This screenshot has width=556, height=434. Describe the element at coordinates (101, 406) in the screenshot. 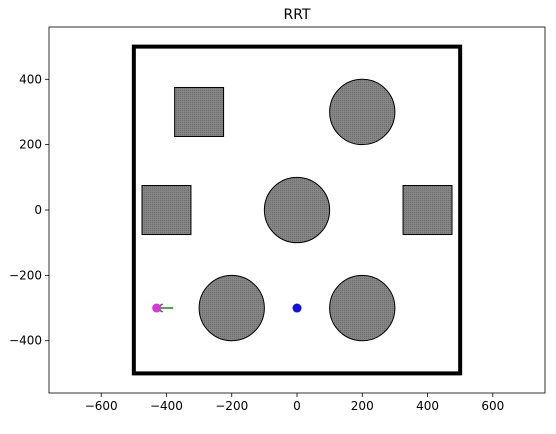

I see `x-tick-label: −600` at that location.